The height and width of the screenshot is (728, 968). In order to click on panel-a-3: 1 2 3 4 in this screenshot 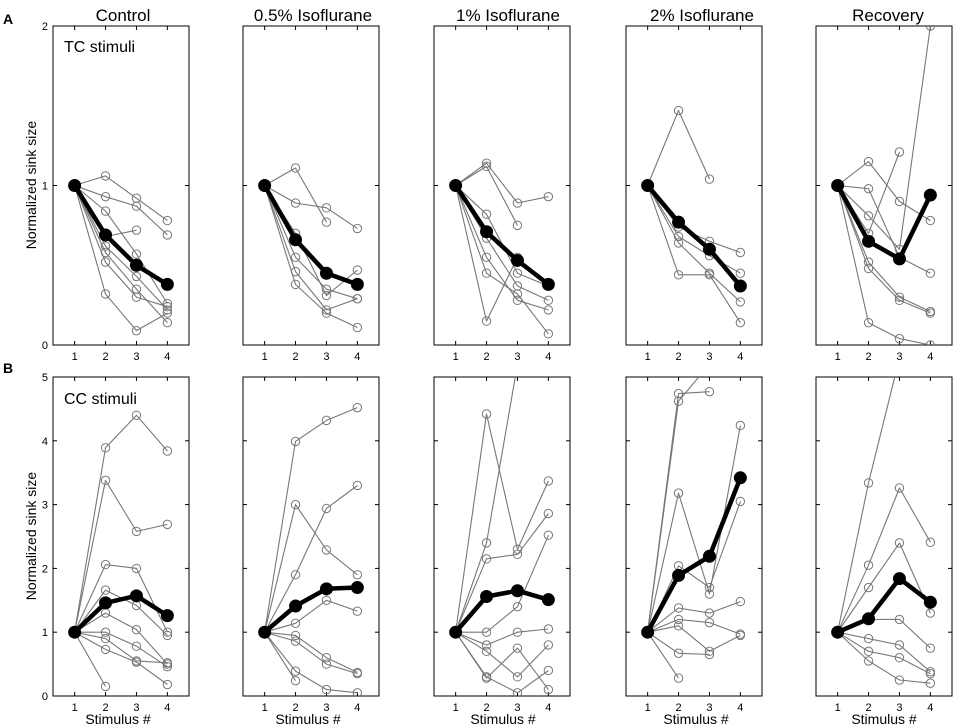, I will do `click(502, 194)`.